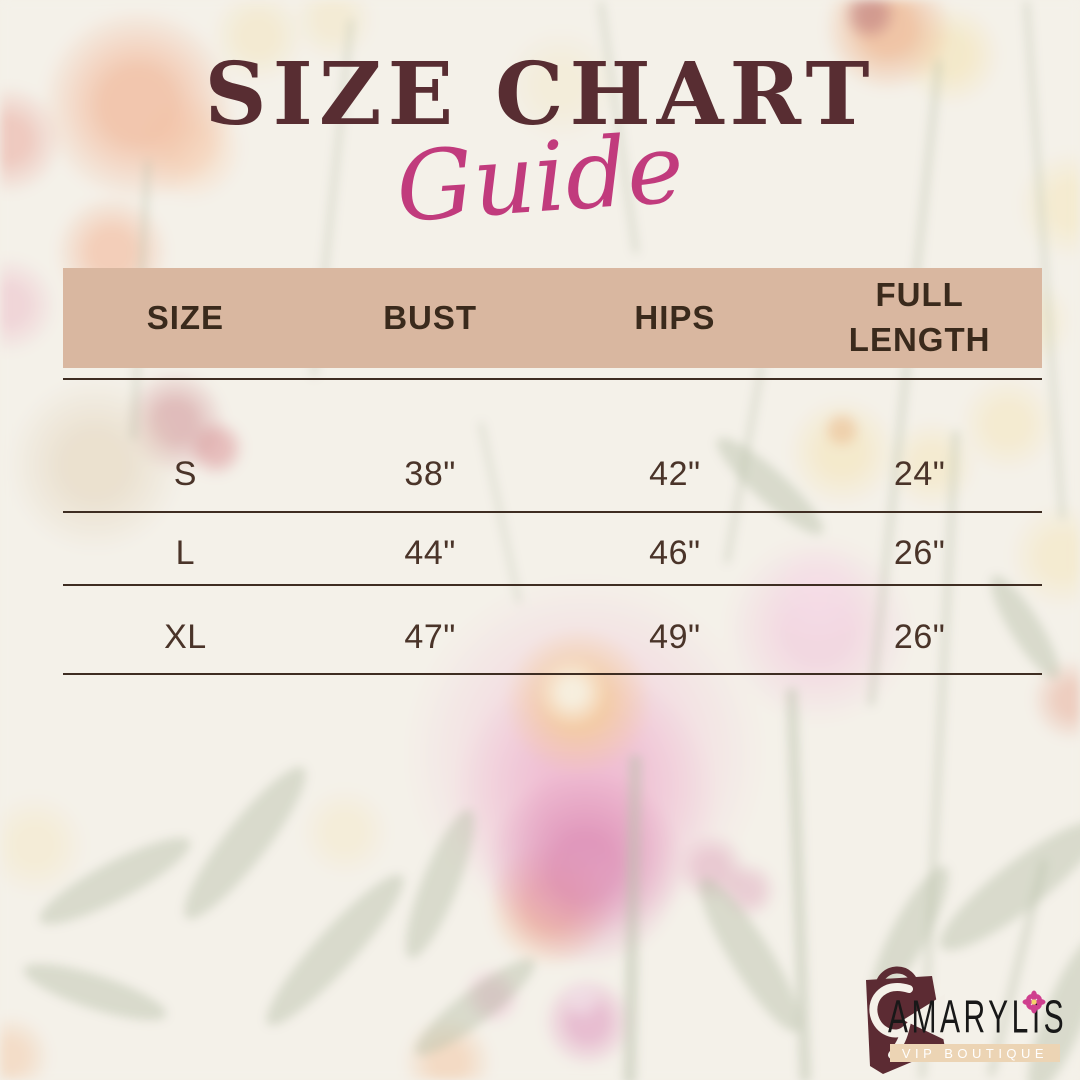 This screenshot has height=1080, width=1080. Describe the element at coordinates (185, 637) in the screenshot. I see `size-cell: XL` at that location.